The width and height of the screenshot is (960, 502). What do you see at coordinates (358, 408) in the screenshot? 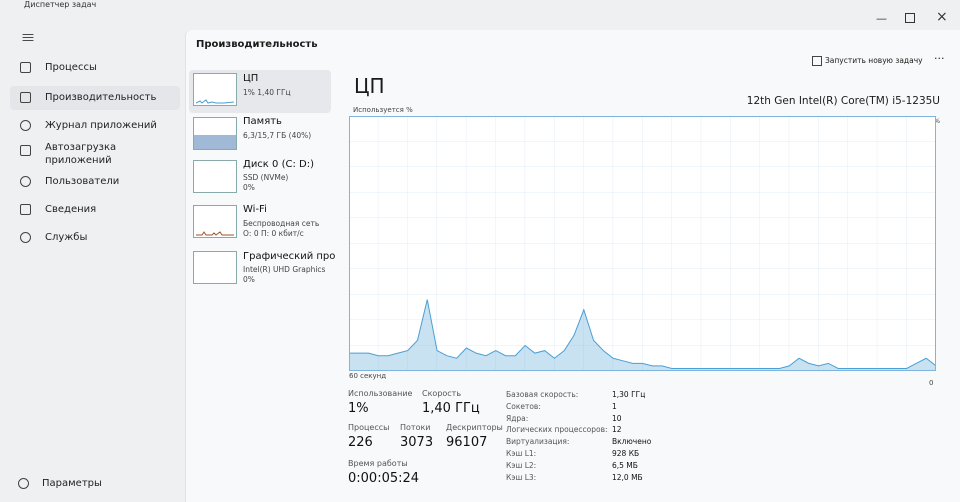
I see `stat-value: 1%` at bounding box center [358, 408].